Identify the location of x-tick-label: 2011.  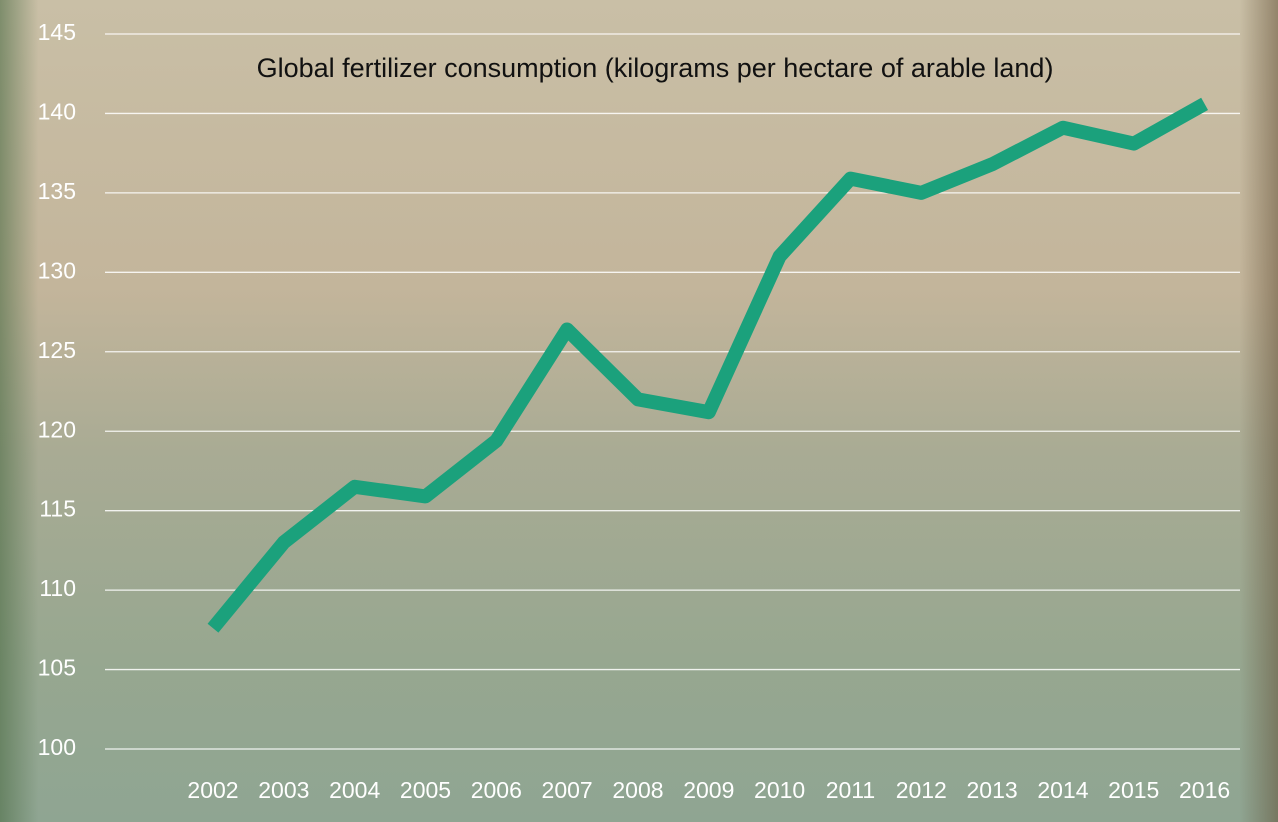
(850, 790).